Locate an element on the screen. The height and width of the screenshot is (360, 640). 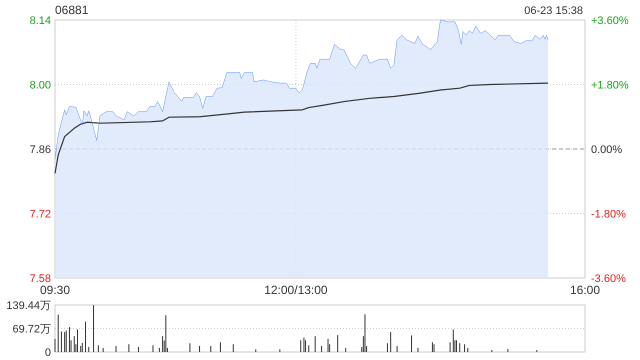
y-tick-label: 8.00 is located at coordinates (40, 86).